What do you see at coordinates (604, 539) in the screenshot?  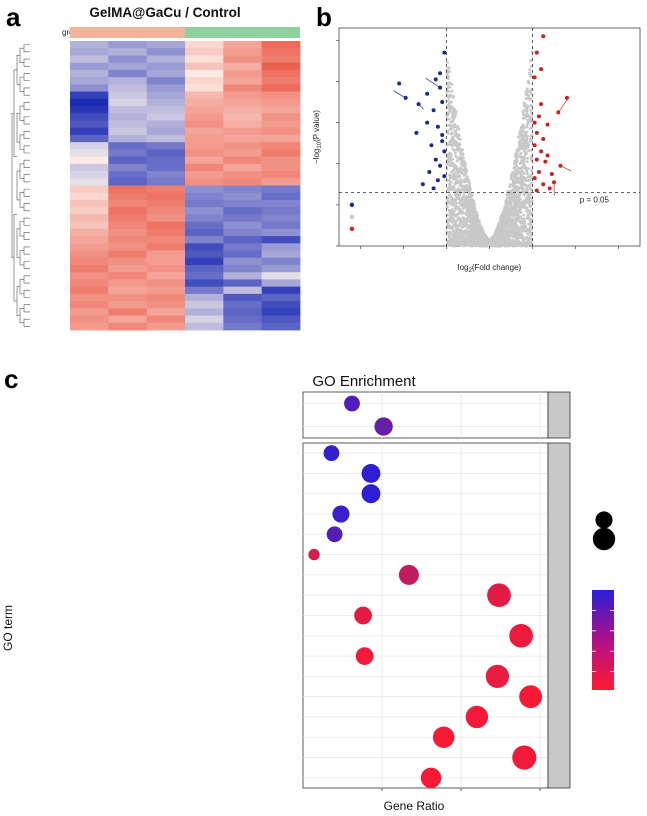 I see `count-legend-swatch` at bounding box center [604, 539].